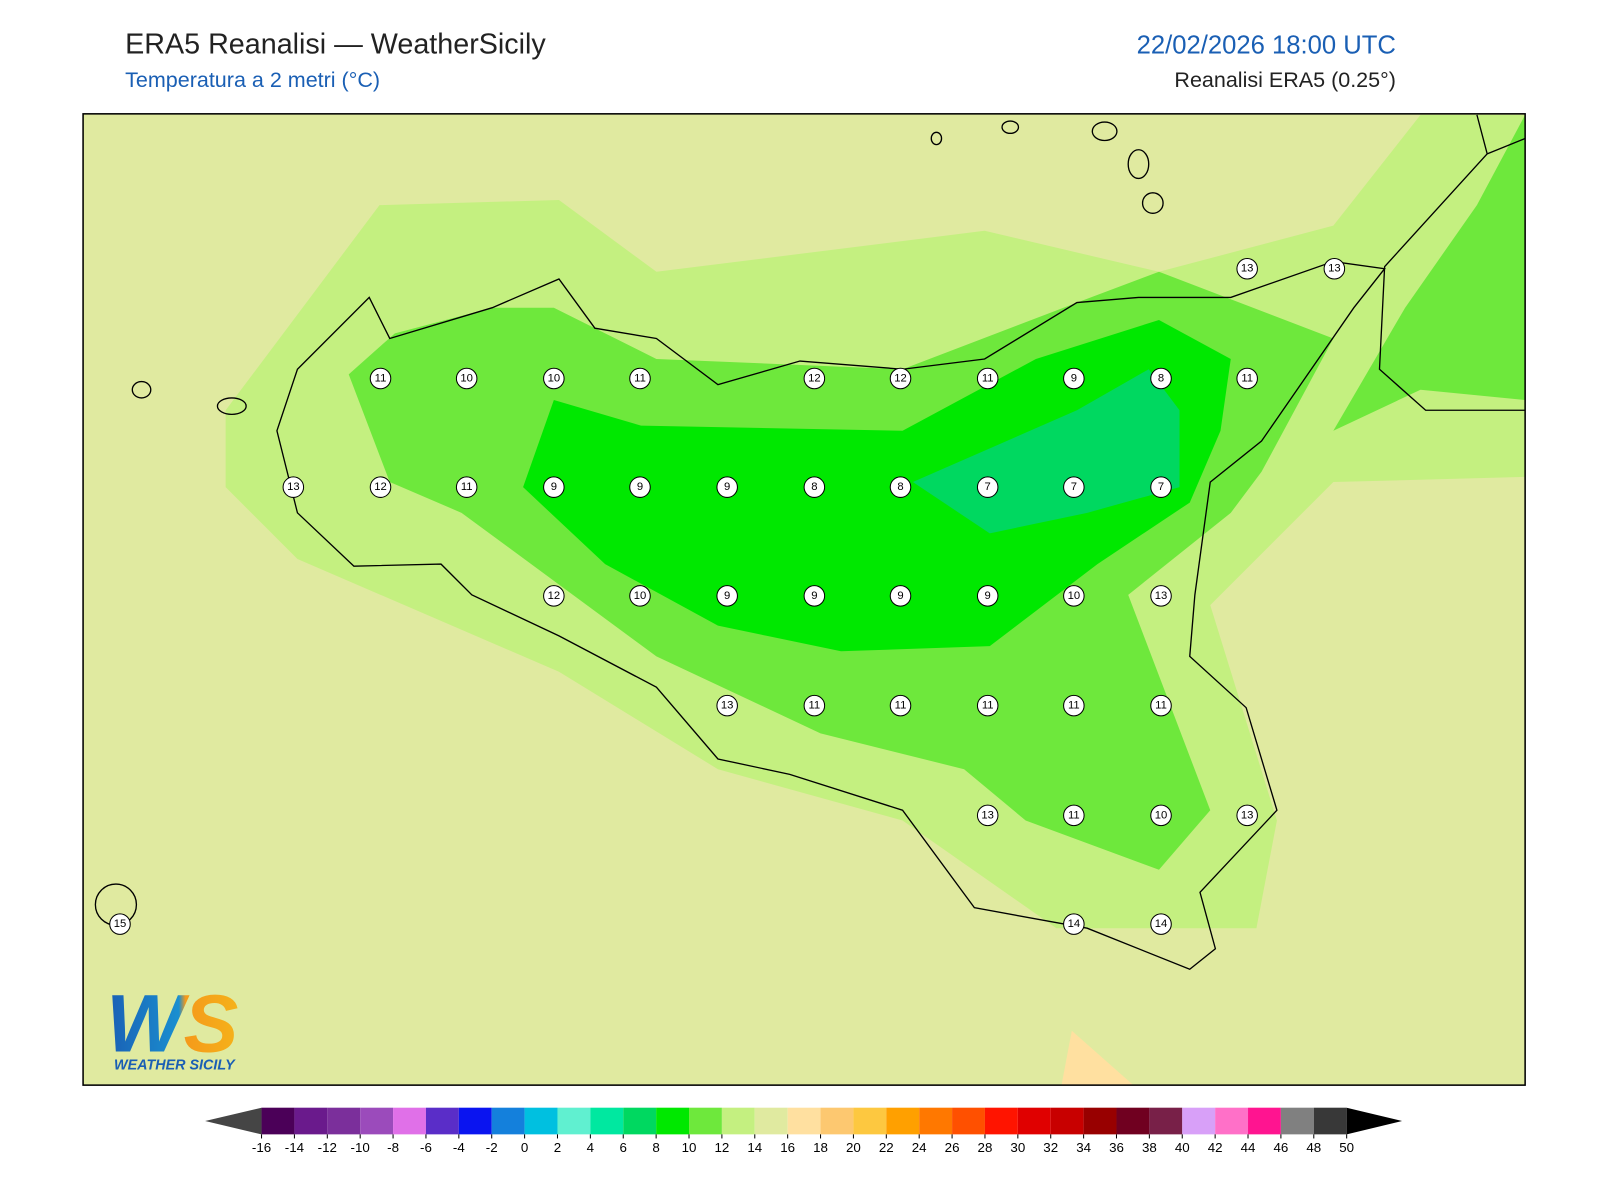  What do you see at coordinates (524, 1147) in the screenshot?
I see `colorbar-tick-label: 0` at bounding box center [524, 1147].